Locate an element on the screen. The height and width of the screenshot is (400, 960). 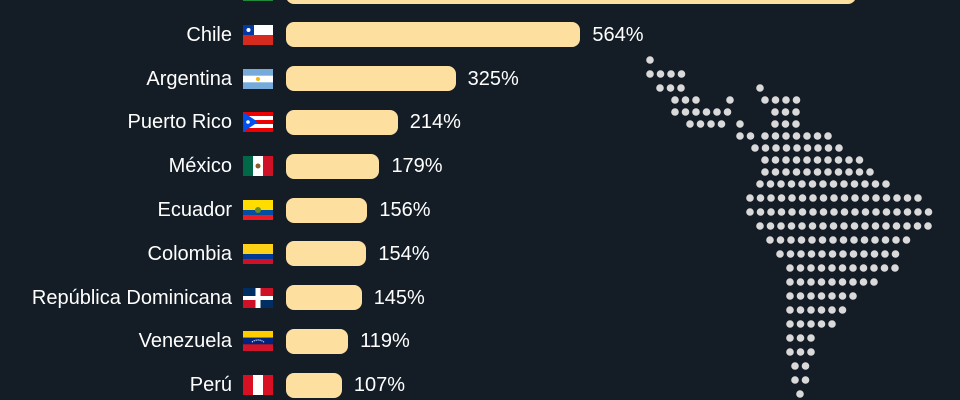
data-label: 325% is located at coordinates (493, 78).